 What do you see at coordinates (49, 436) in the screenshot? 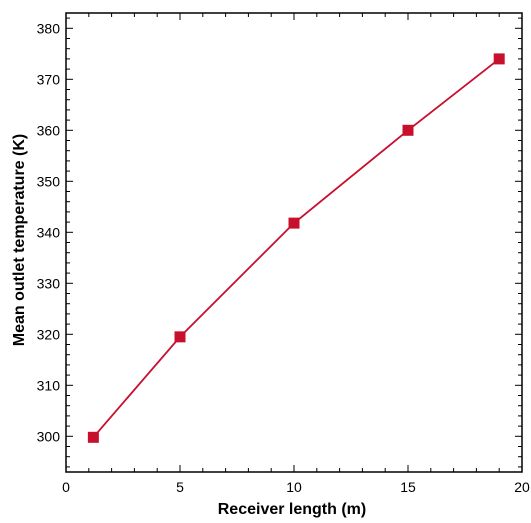
I see `y-tick-label: 300` at bounding box center [49, 436].